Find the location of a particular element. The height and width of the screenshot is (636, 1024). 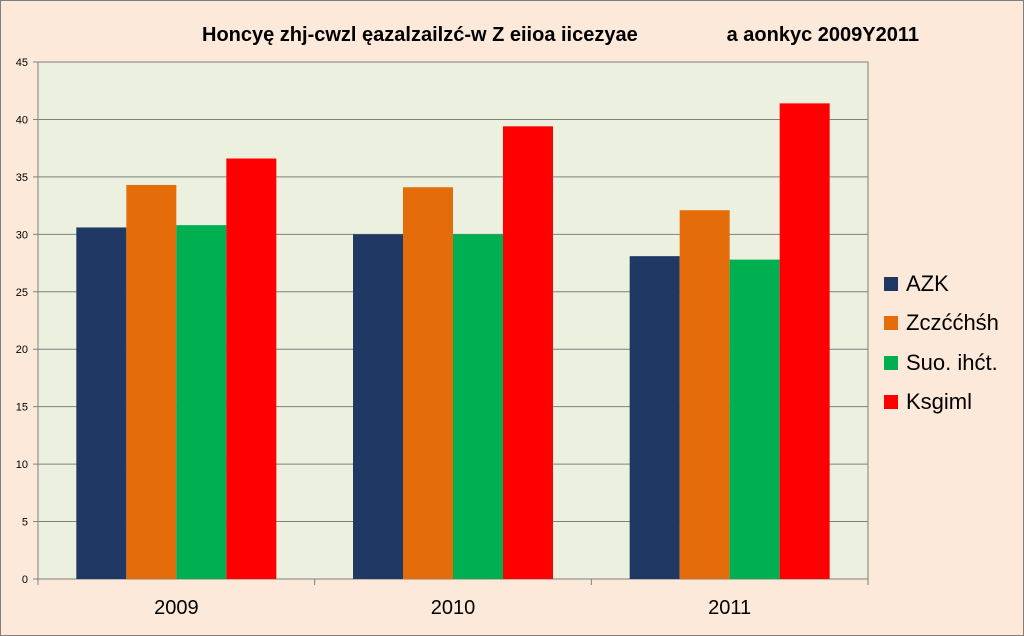

x-tick-label: 2010 is located at coordinates (453, 608).